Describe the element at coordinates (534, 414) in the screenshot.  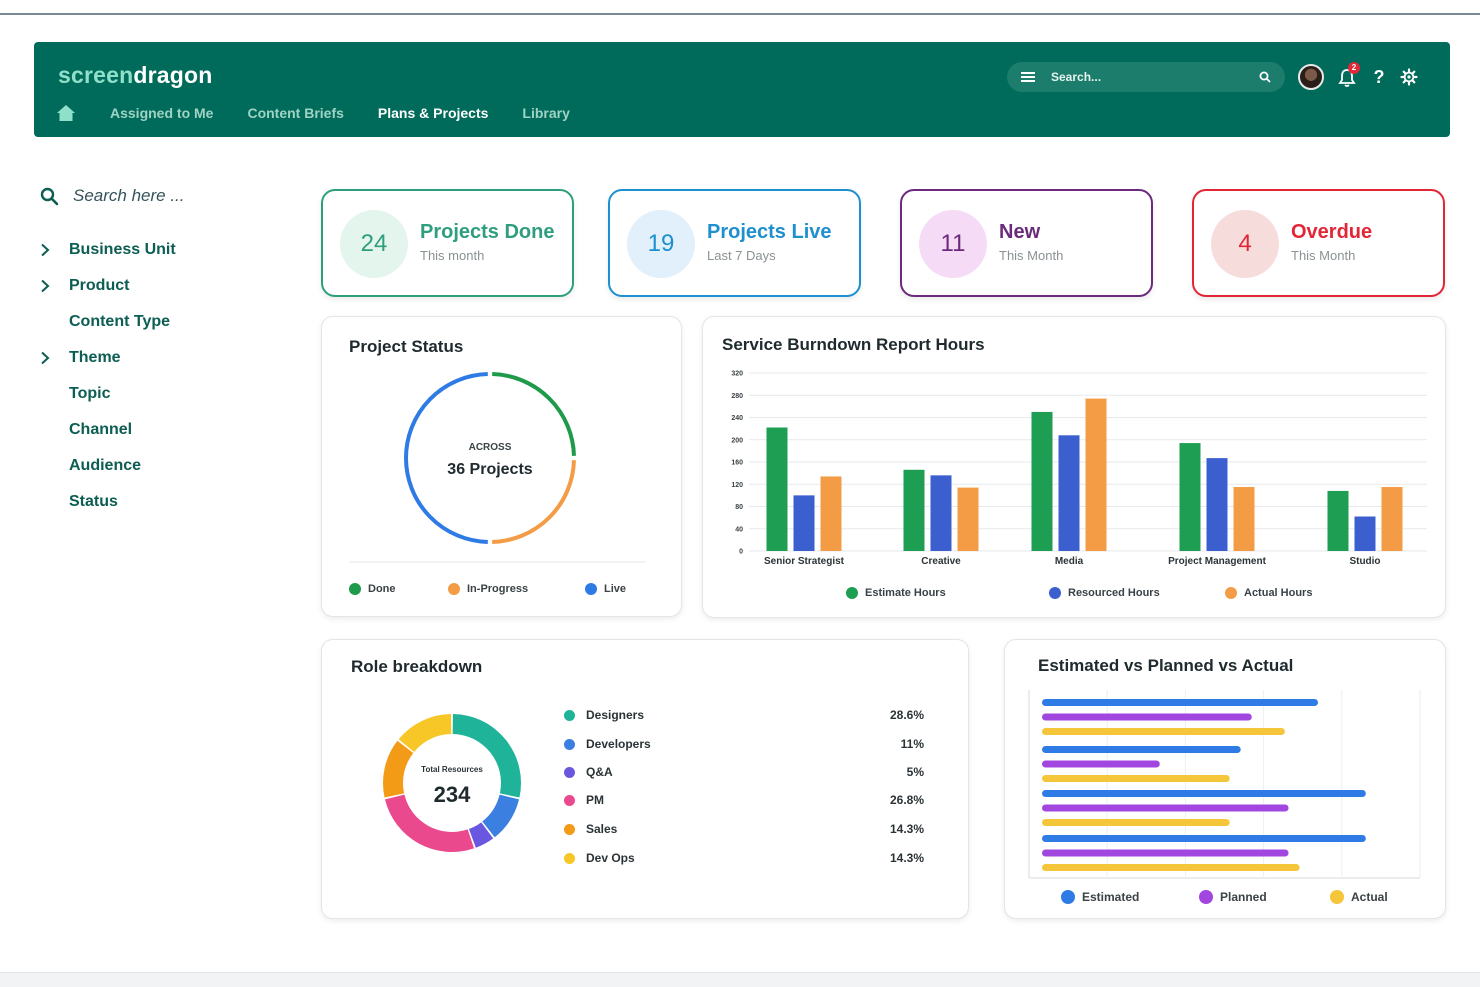
I see `ring-segment-done` at that location.